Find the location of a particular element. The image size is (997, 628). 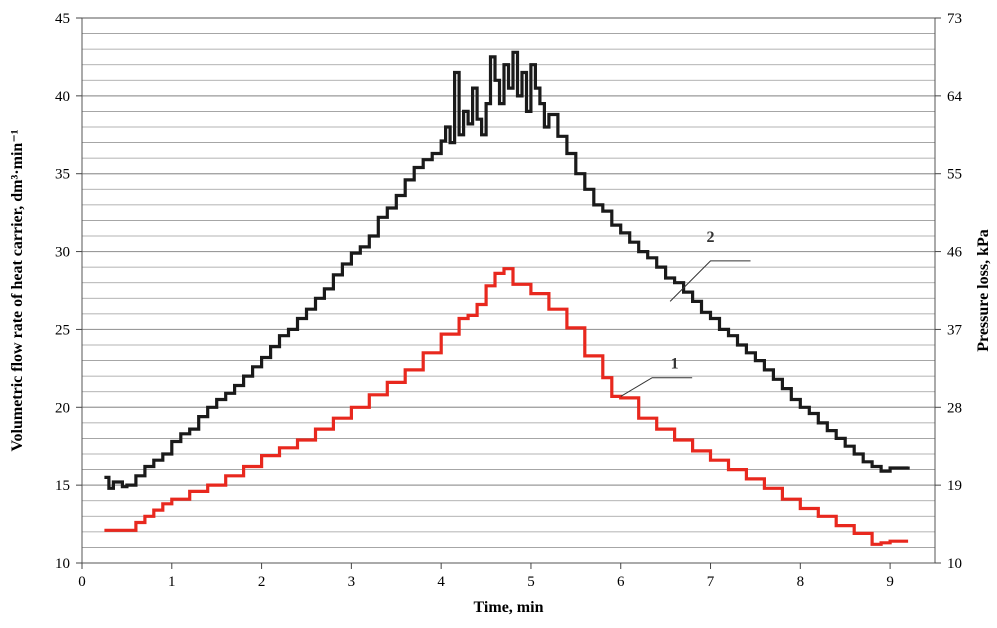

x-tick-label: 7 is located at coordinates (711, 582).